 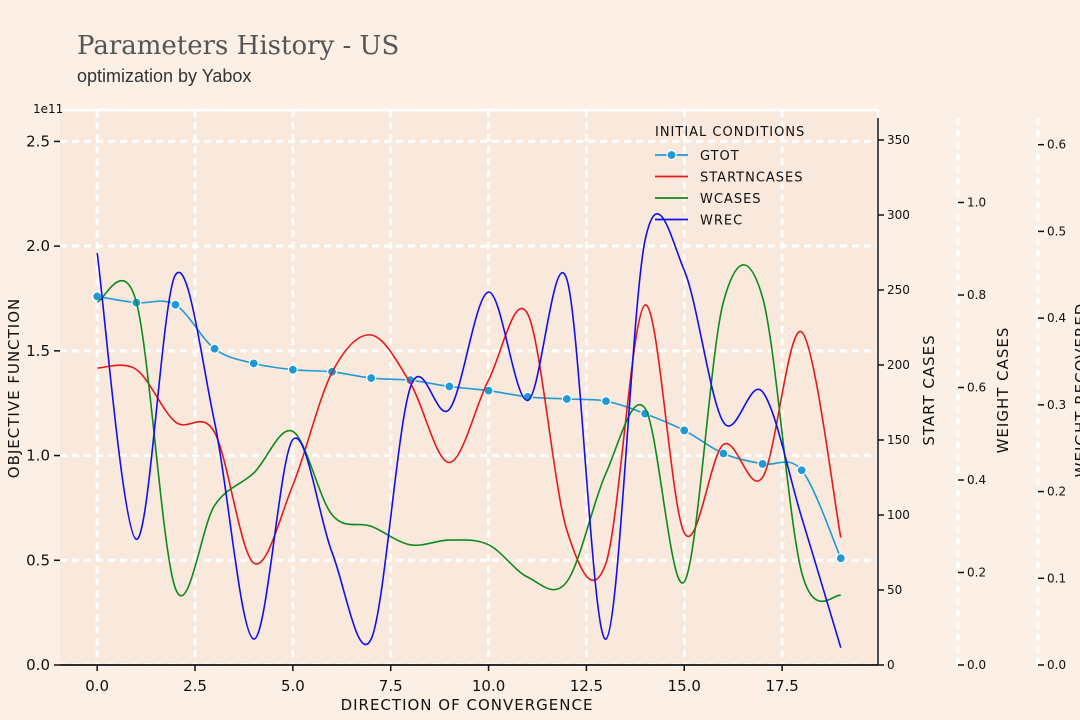 I want to click on x-tick-label: 15.0, so click(x=684, y=686).